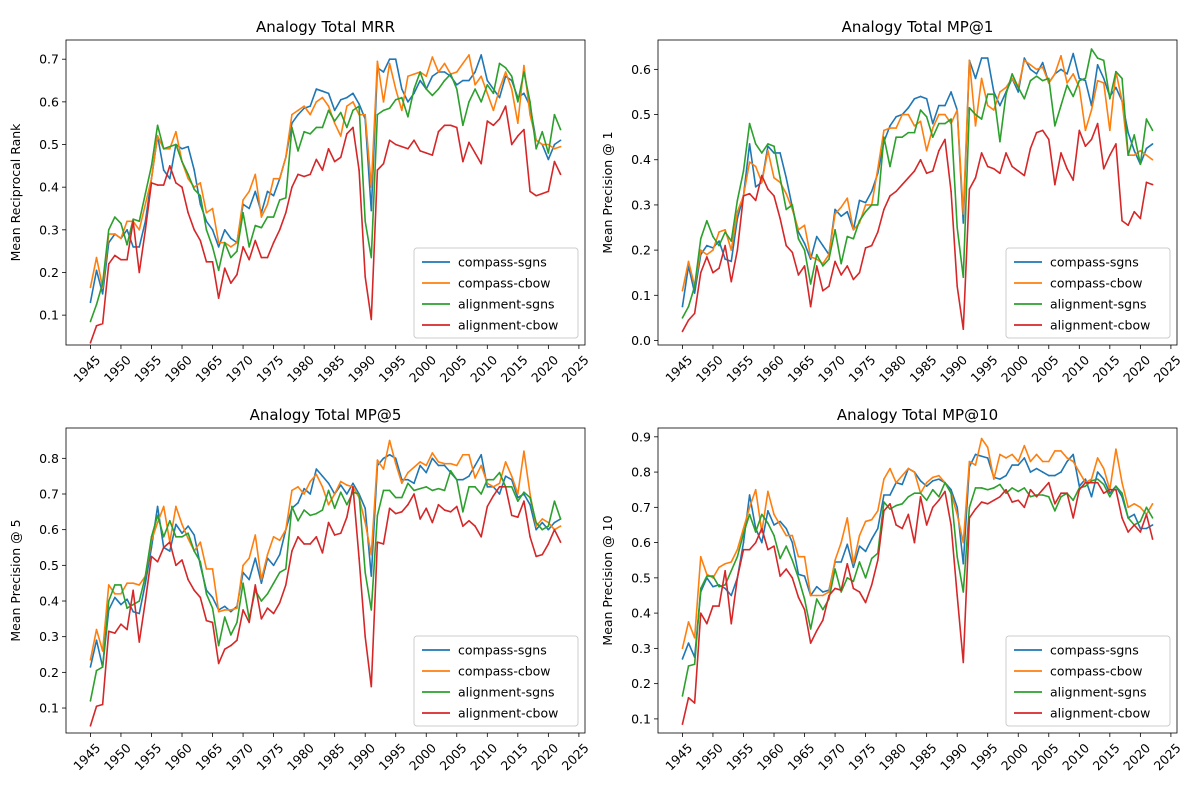  Describe the element at coordinates (1100, 713) in the screenshot. I see `legend-label: alignment-cbow` at that location.